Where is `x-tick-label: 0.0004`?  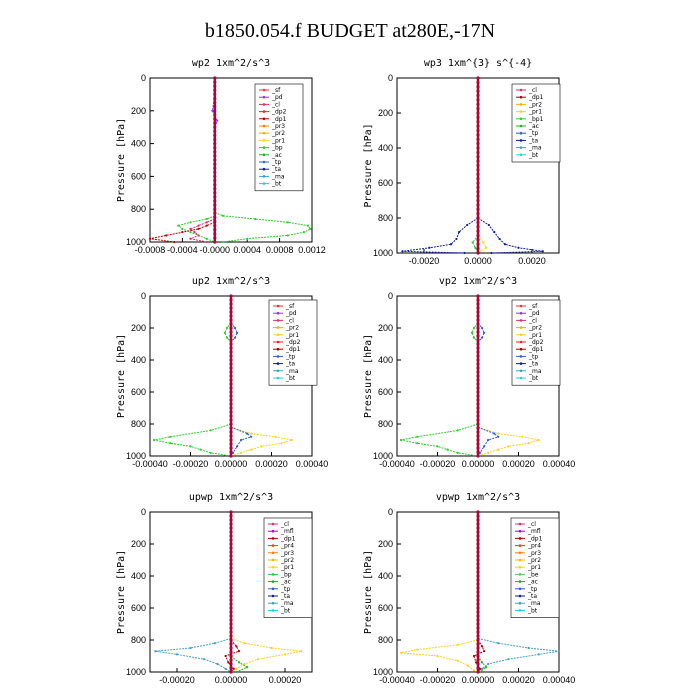 x-tick-label: 0.0004 is located at coordinates (247, 250).